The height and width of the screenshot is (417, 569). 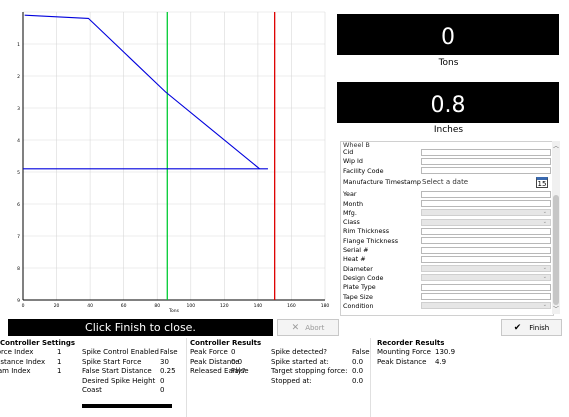 I want to click on result-label: Spike detected?, so click(x=299, y=352).